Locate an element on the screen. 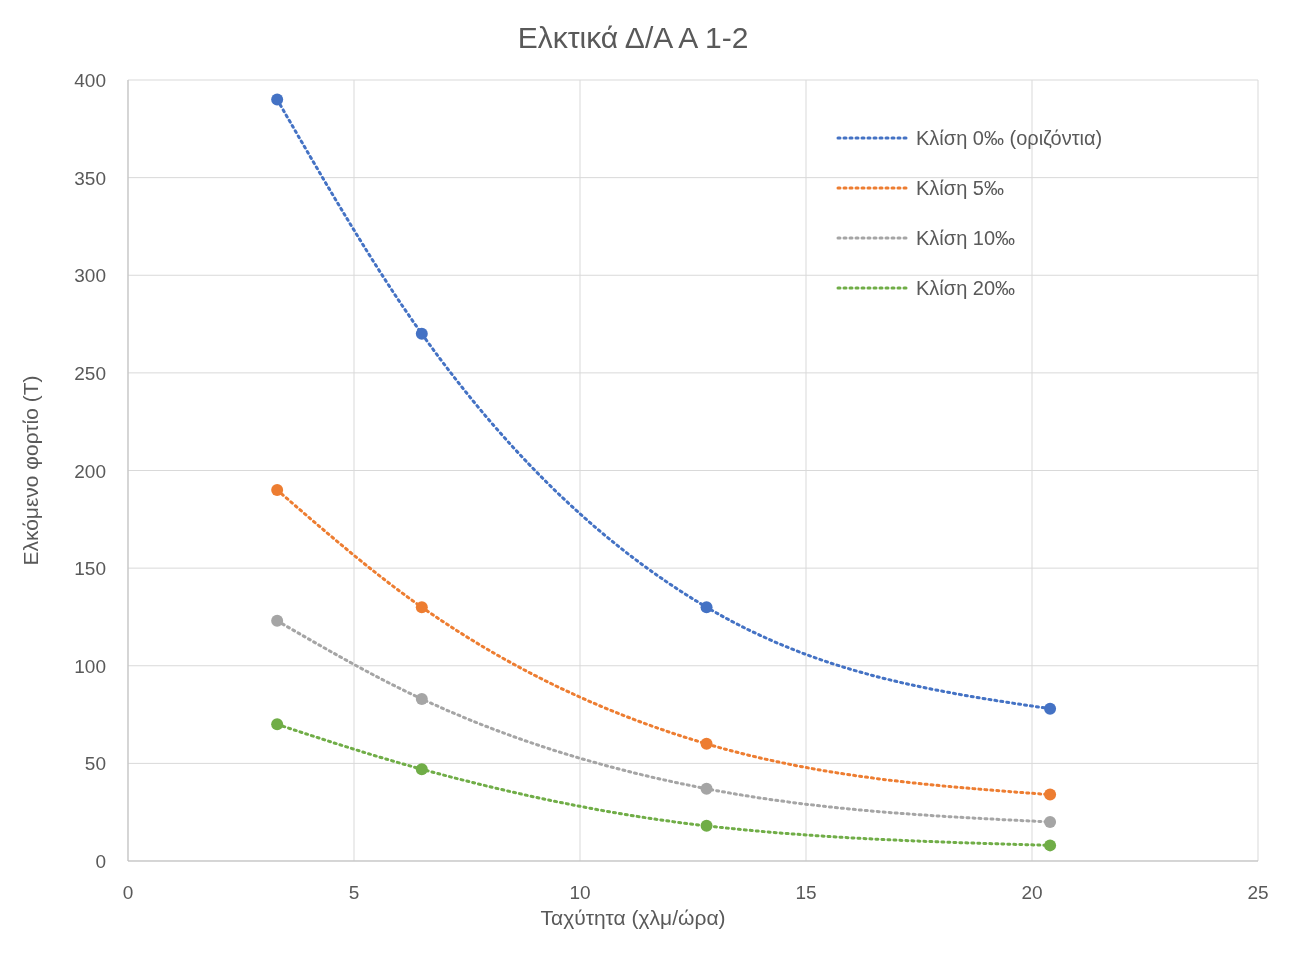 The image size is (1303, 953). y-tick-label: 150 is located at coordinates (90, 569).